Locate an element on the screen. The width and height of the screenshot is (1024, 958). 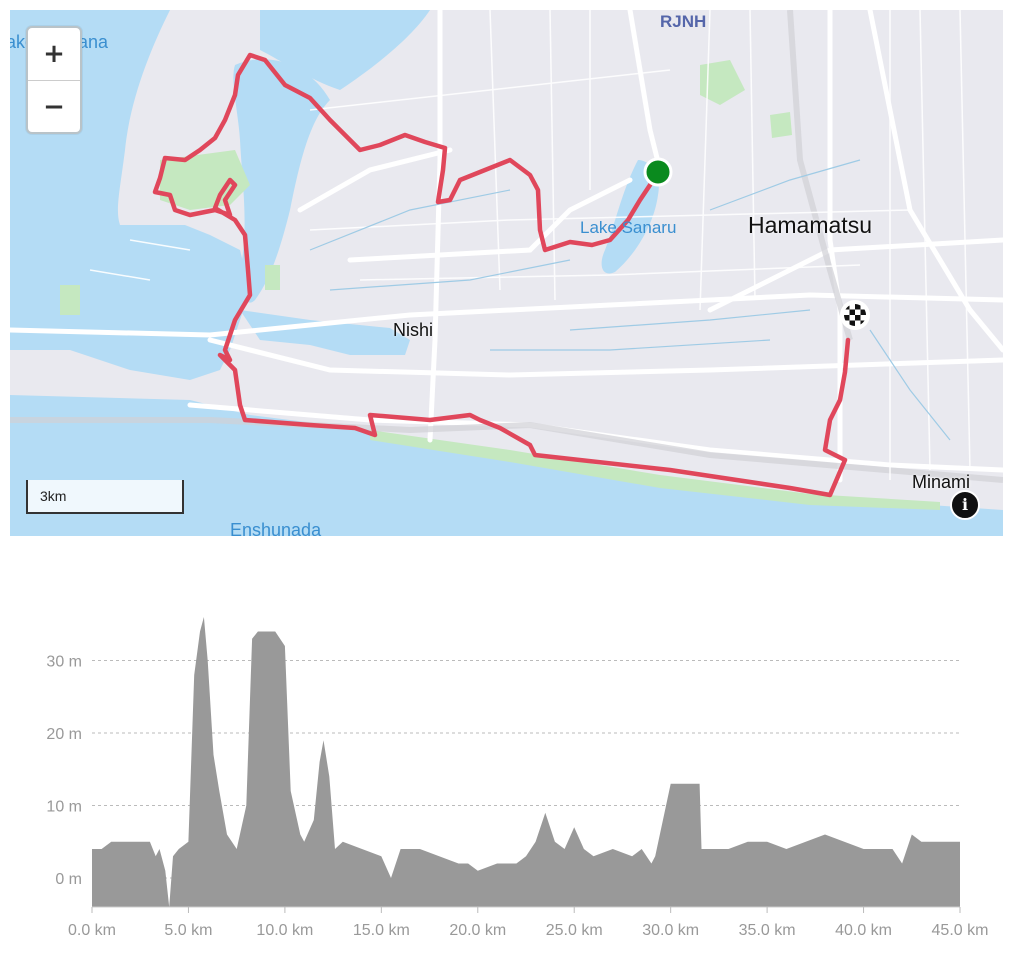
label-nishi: Nishi is located at coordinates (413, 330).